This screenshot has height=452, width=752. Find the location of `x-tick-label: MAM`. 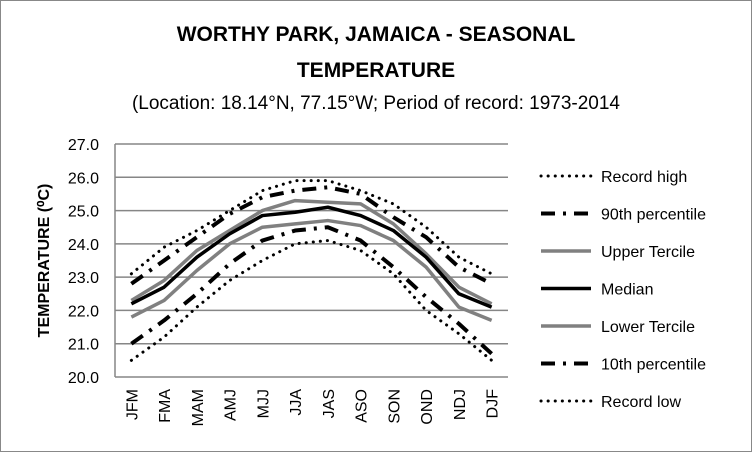

x-tick-label: MAM is located at coordinates (198, 407).